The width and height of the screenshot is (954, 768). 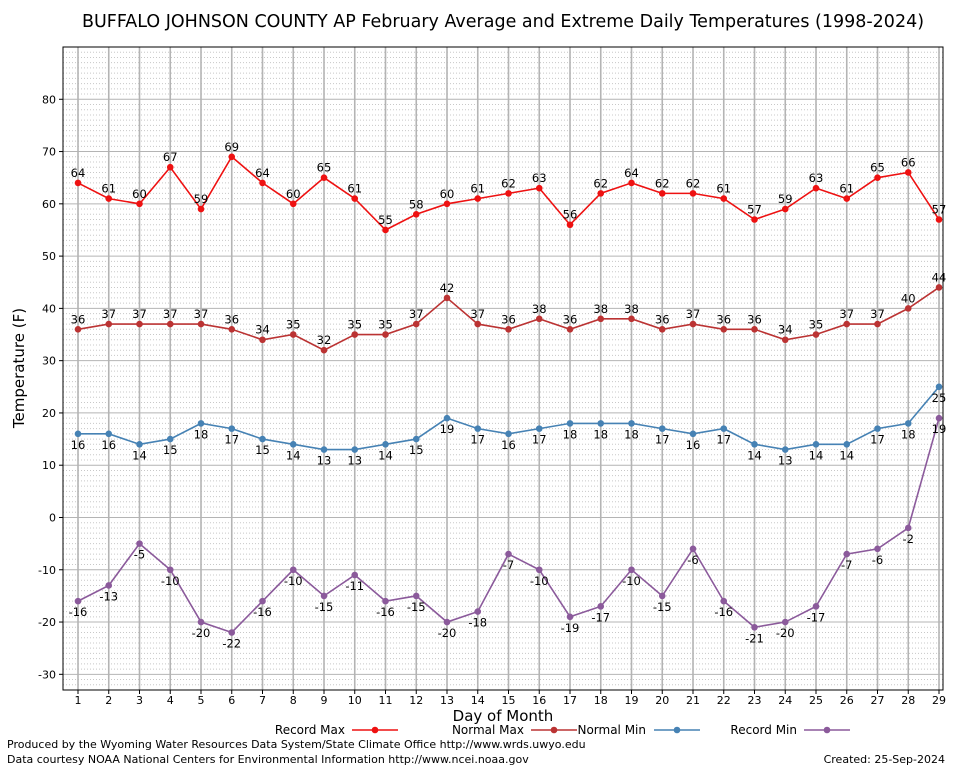 What do you see at coordinates (47, 570) in the screenshot?
I see `y-tick-label: -10` at bounding box center [47, 570].